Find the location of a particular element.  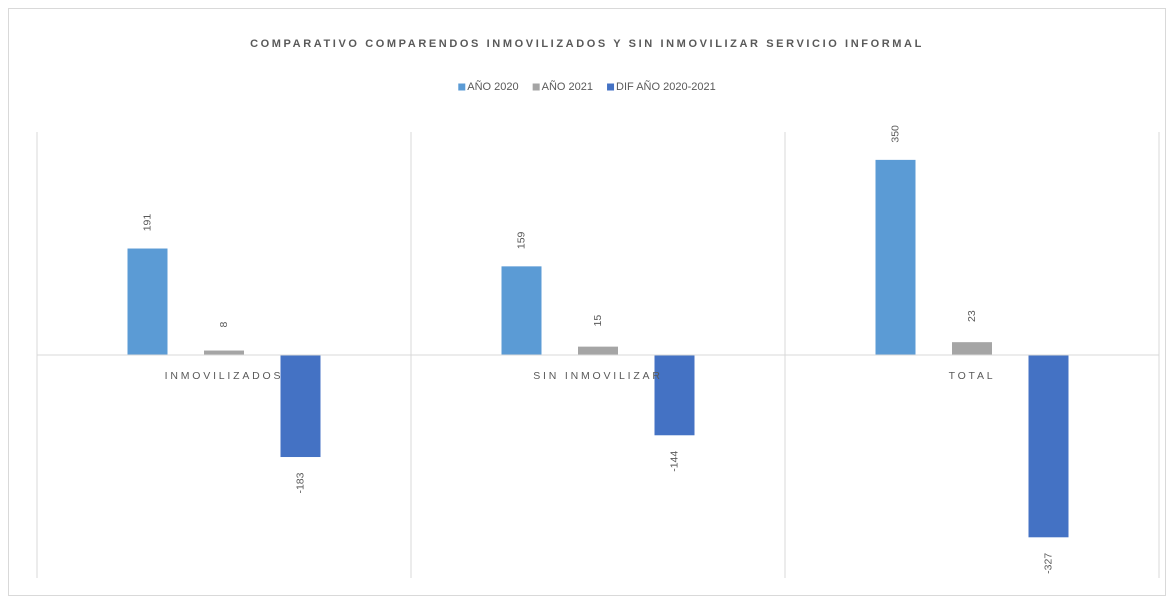

data-label: -144 is located at coordinates (674, 461).